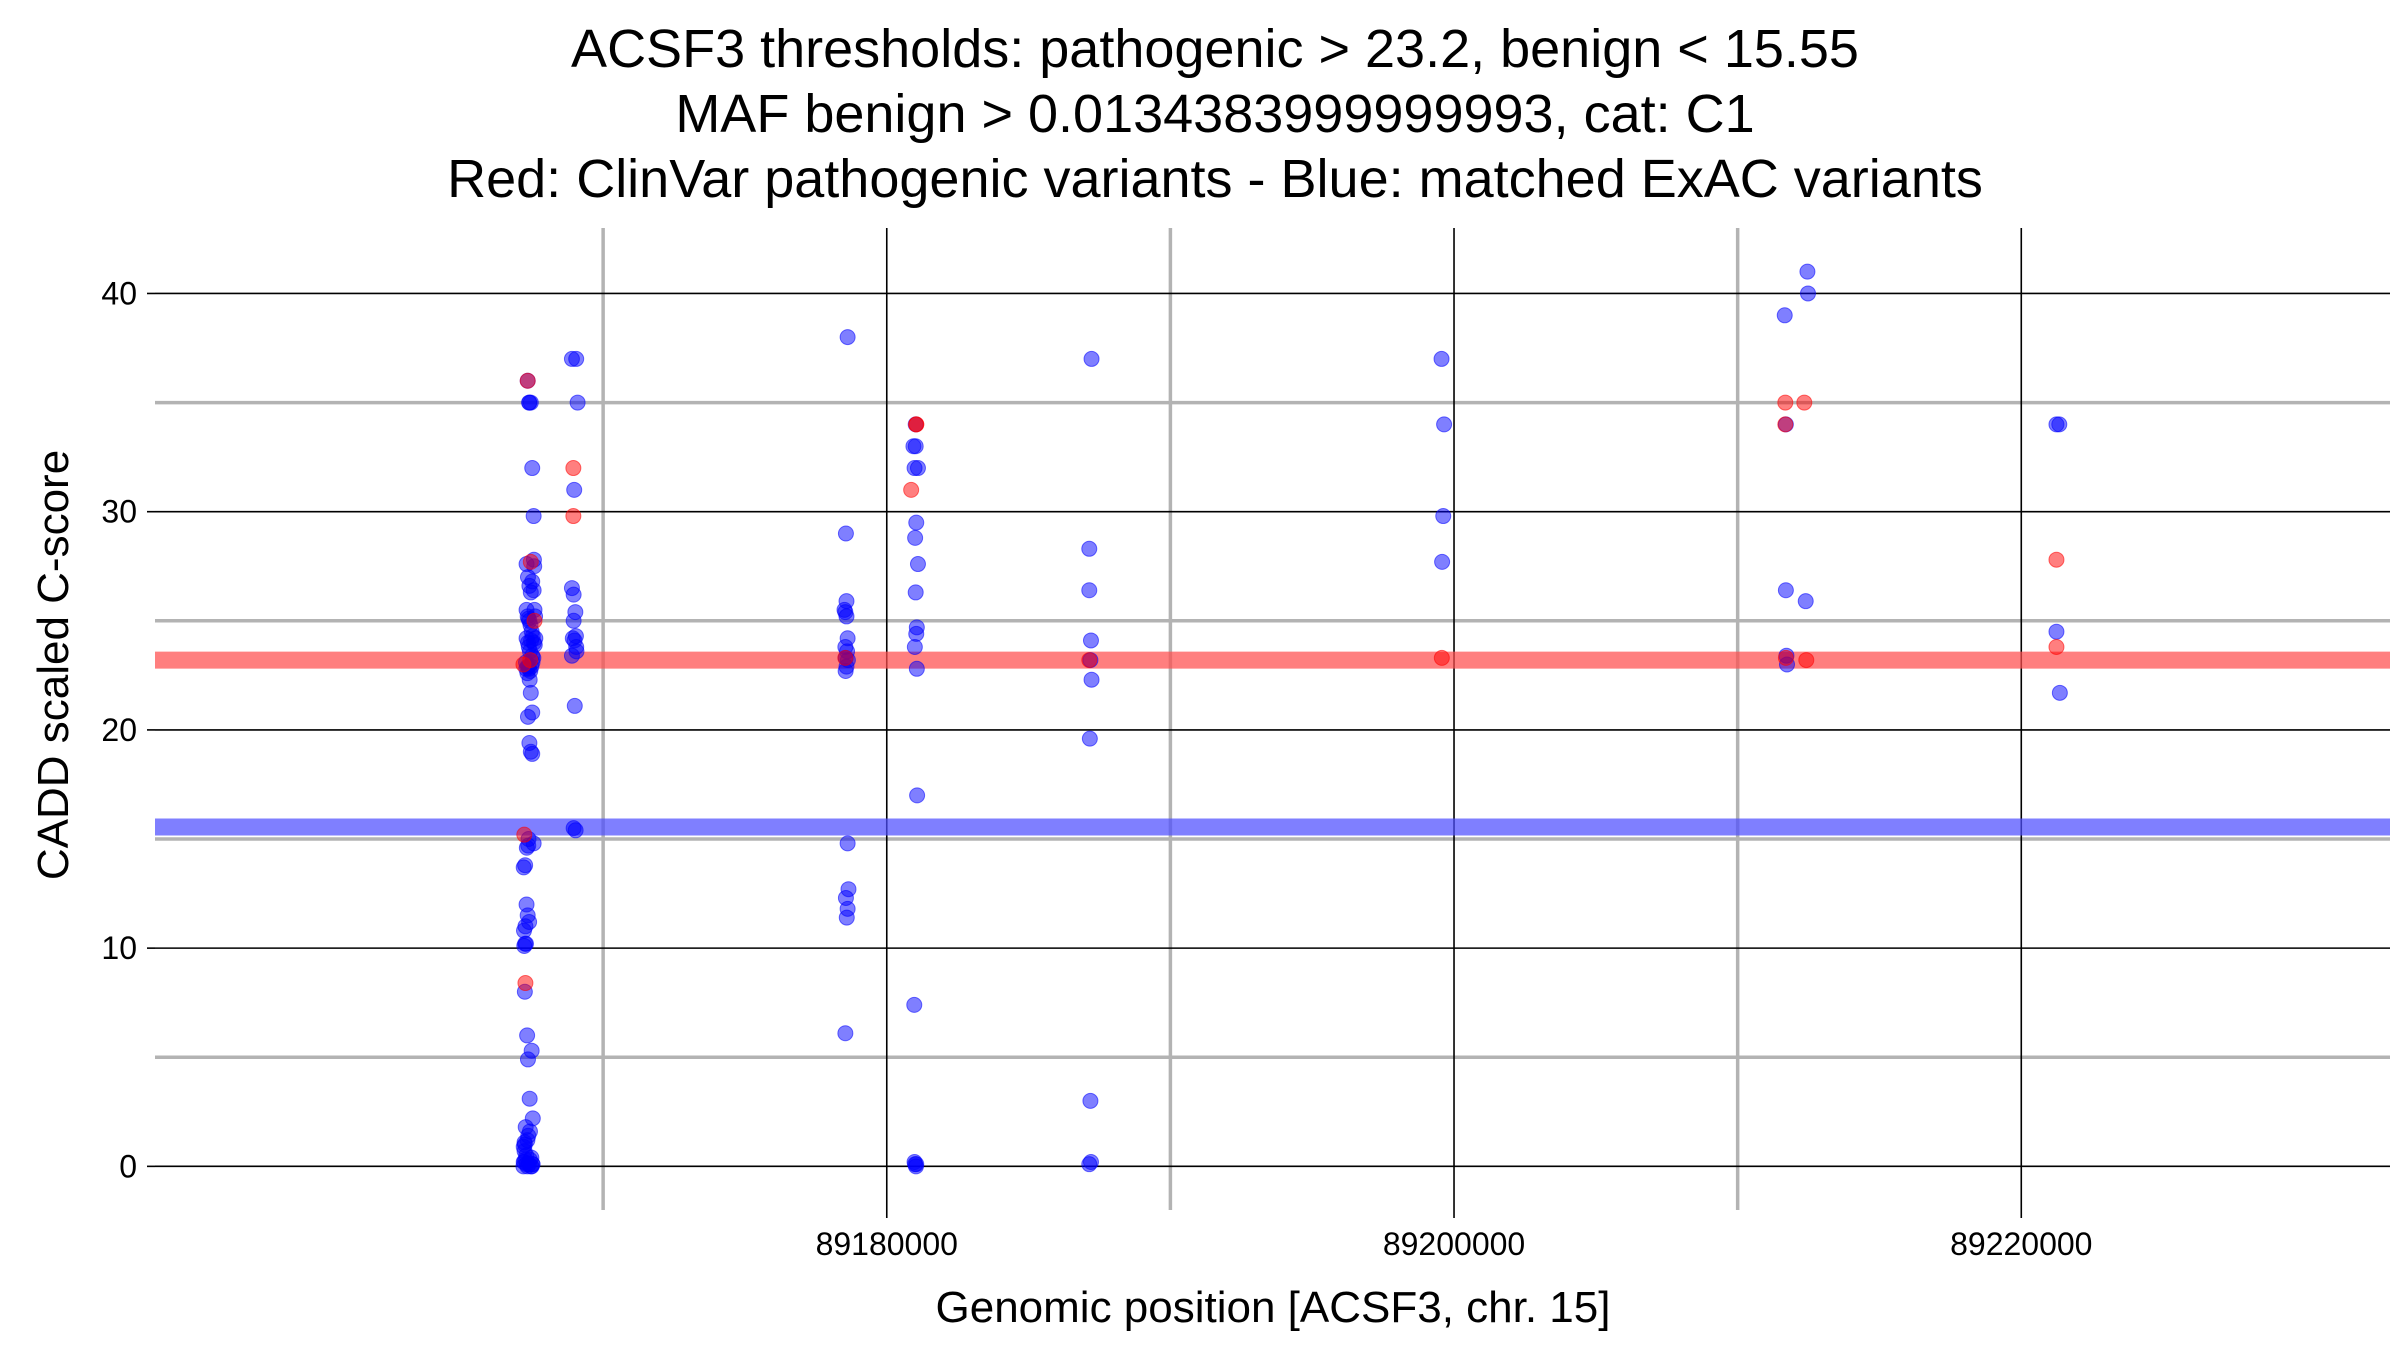  Describe the element at coordinates (1273, 1307) in the screenshot. I see `x-axis-title: Genomic position [ACSF3, chr. 15]` at that location.